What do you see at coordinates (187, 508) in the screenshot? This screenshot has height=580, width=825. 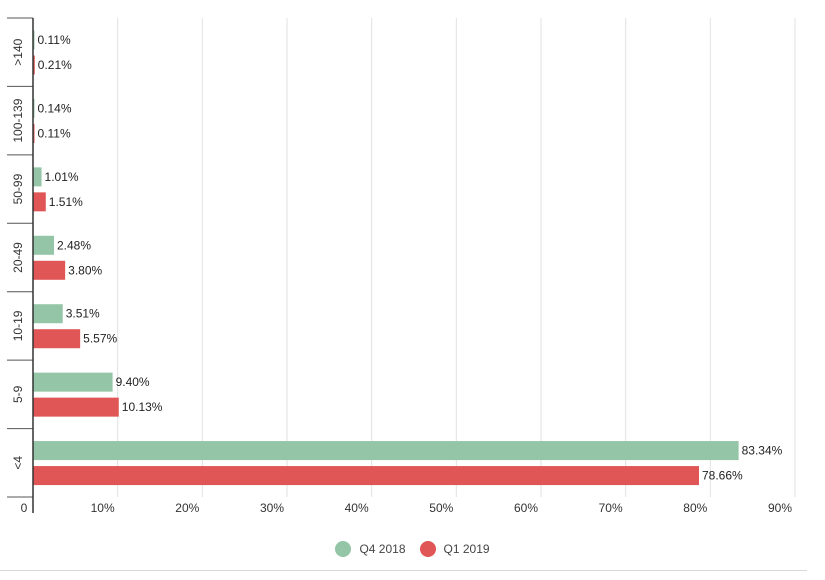 I see `x-tick-label: 20%` at bounding box center [187, 508].